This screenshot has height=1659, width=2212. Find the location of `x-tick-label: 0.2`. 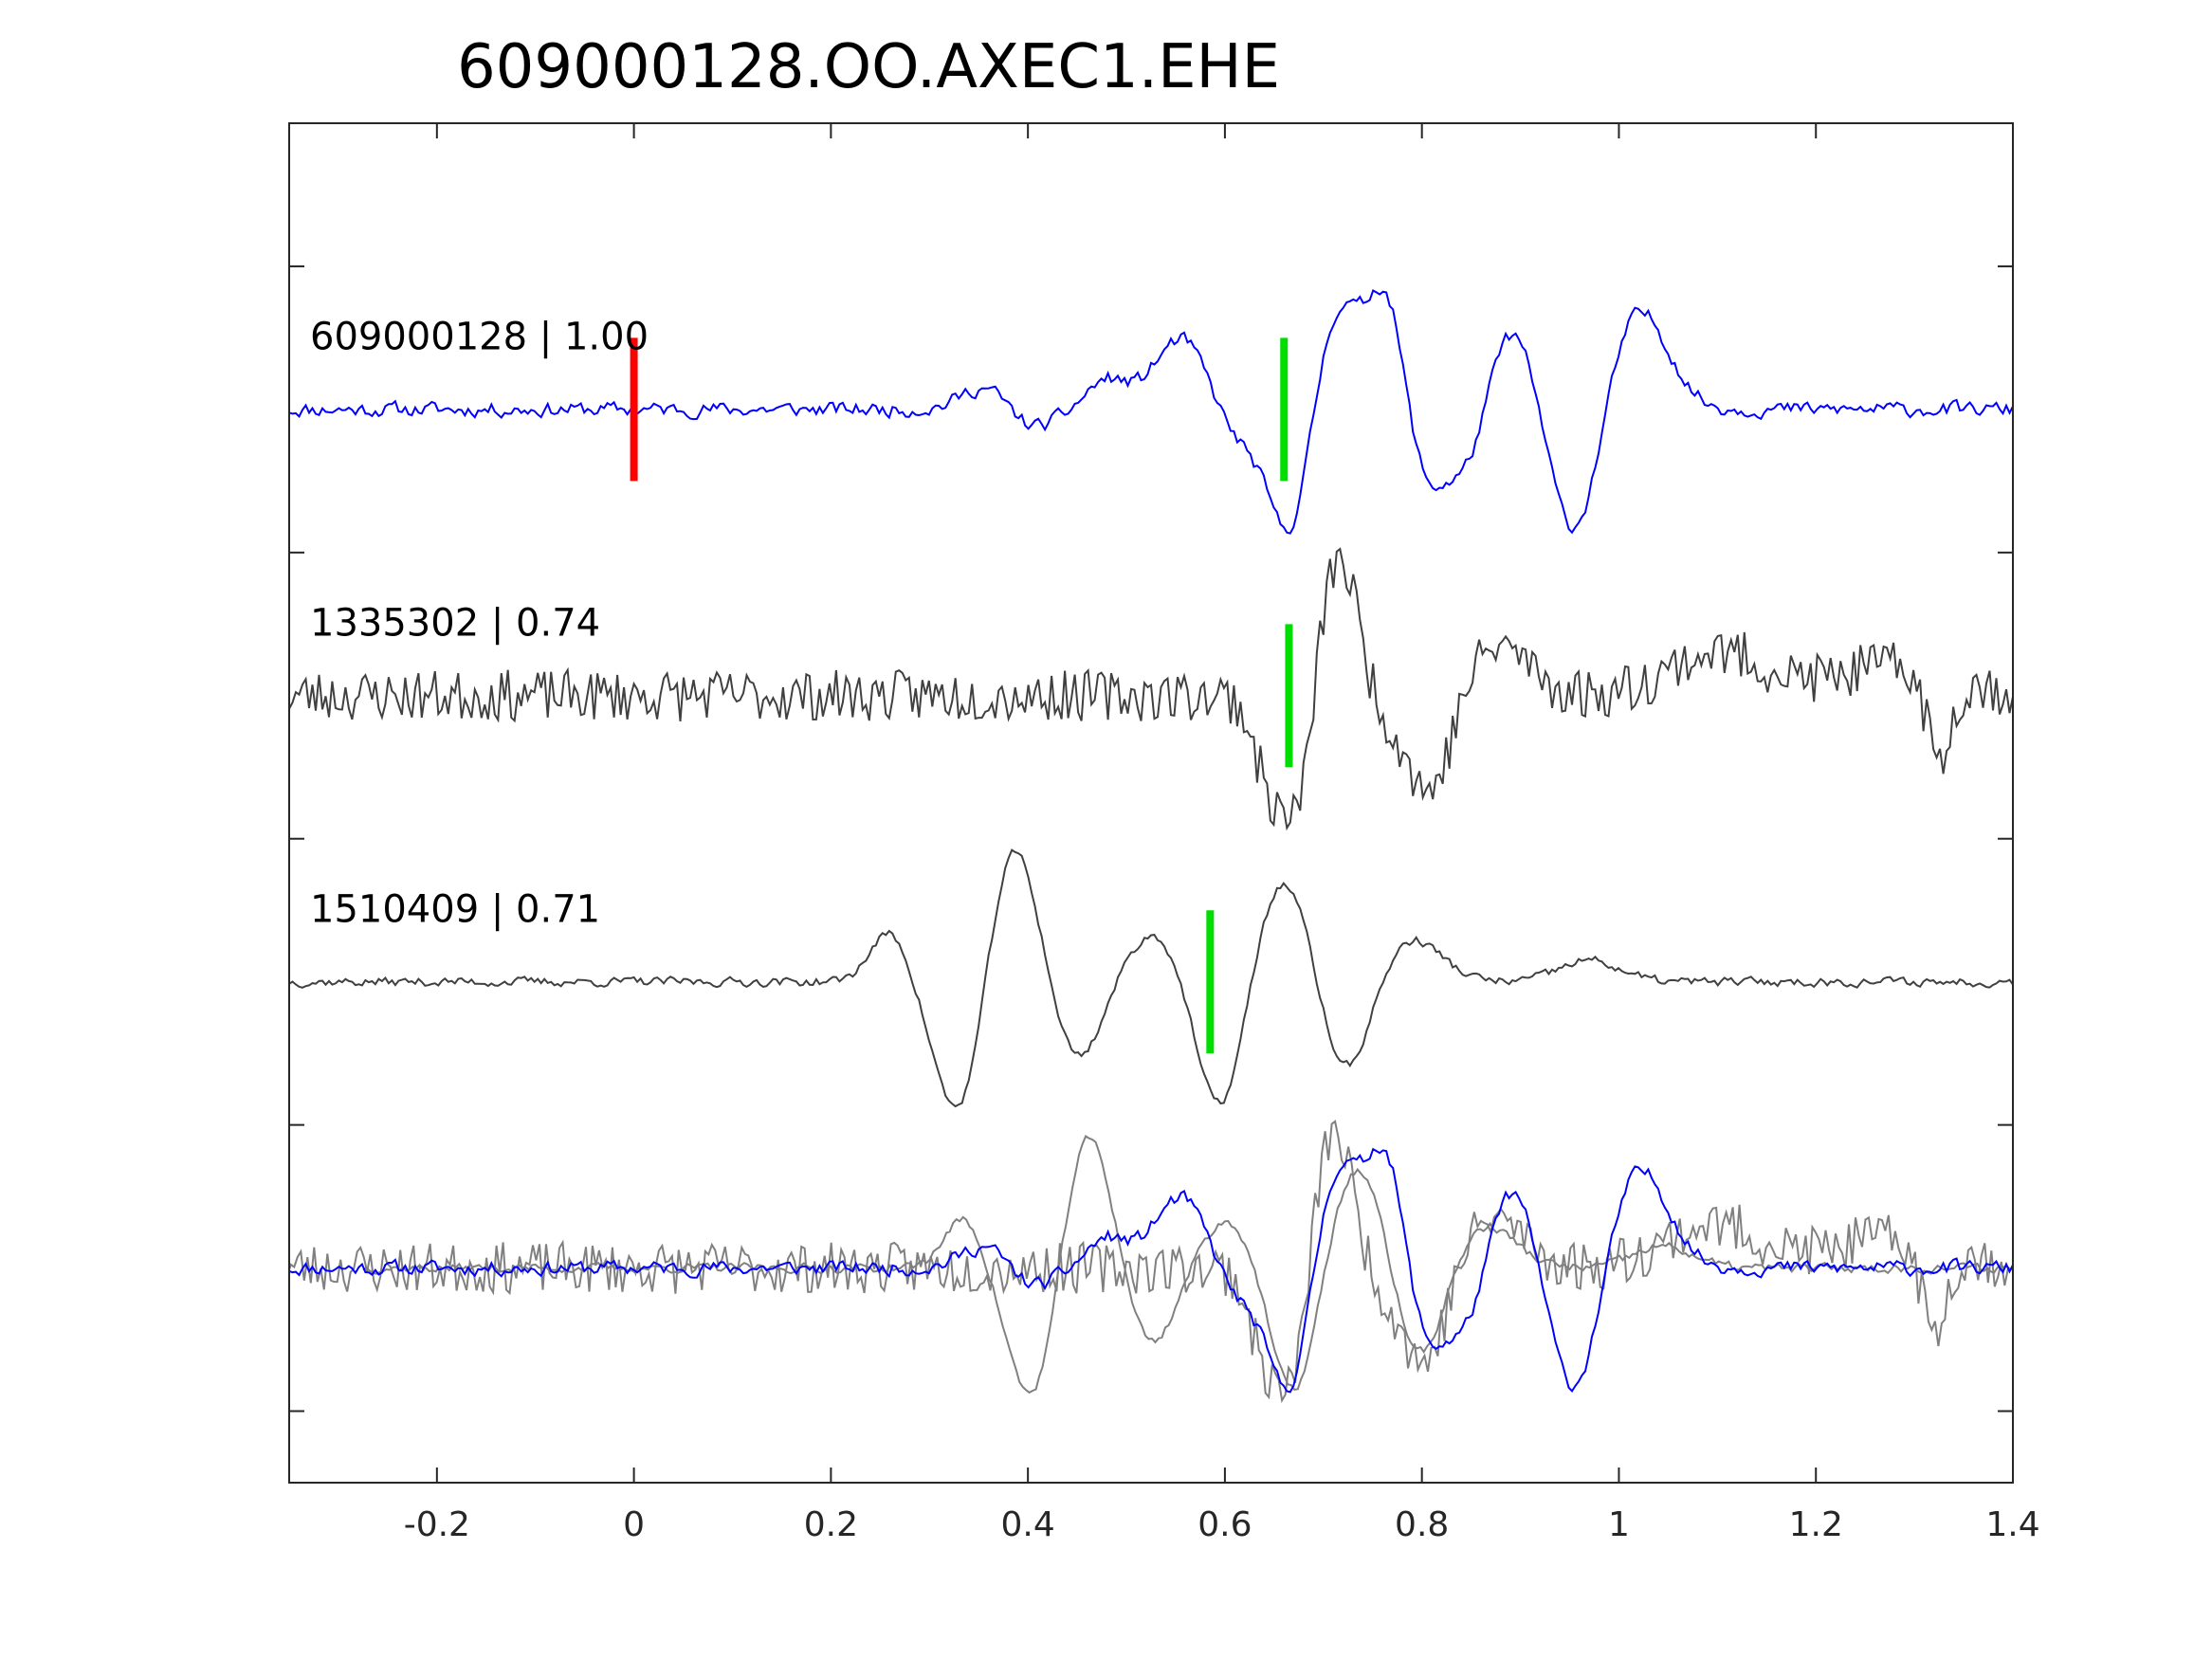

x-tick-label: 0.2 is located at coordinates (831, 1524).